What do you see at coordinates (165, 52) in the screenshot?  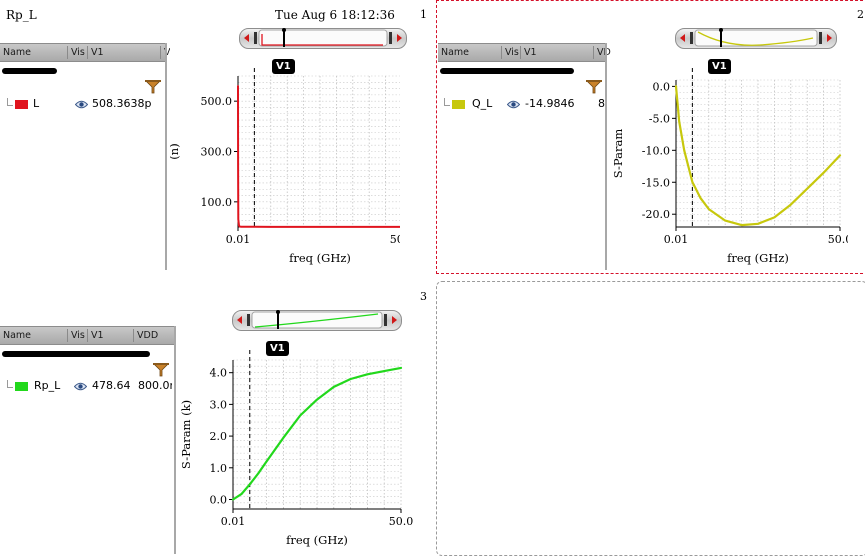 I see `col-extra-header: V` at bounding box center [165, 52].